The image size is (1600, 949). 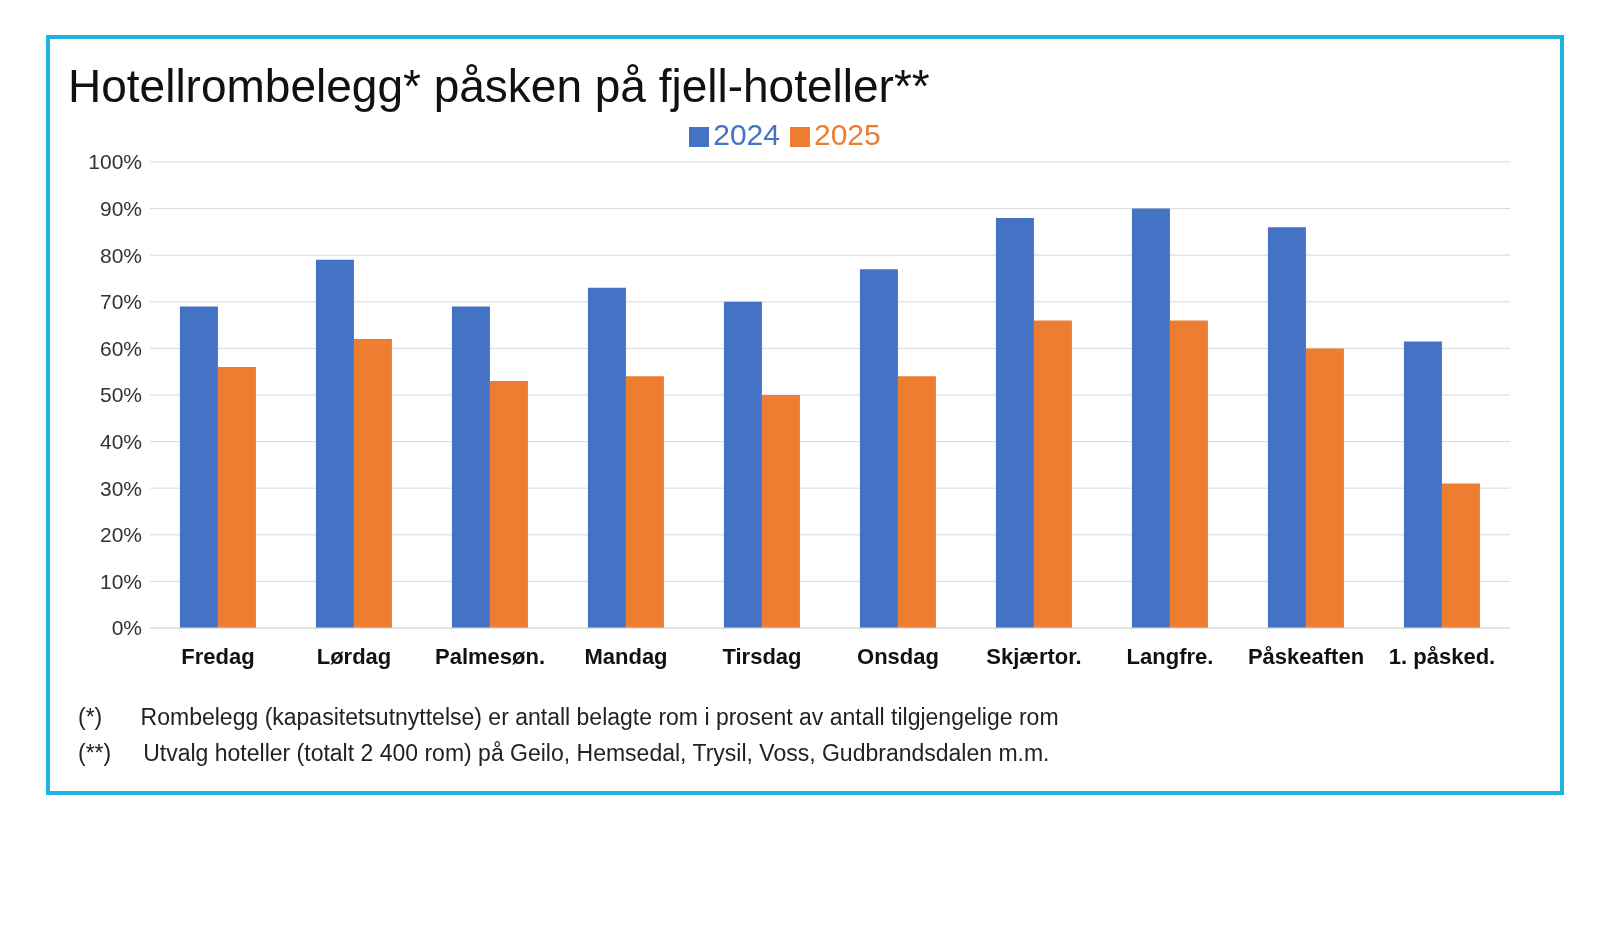 What do you see at coordinates (1170, 656) in the screenshot?
I see `x-tick-label: Langfre.` at bounding box center [1170, 656].